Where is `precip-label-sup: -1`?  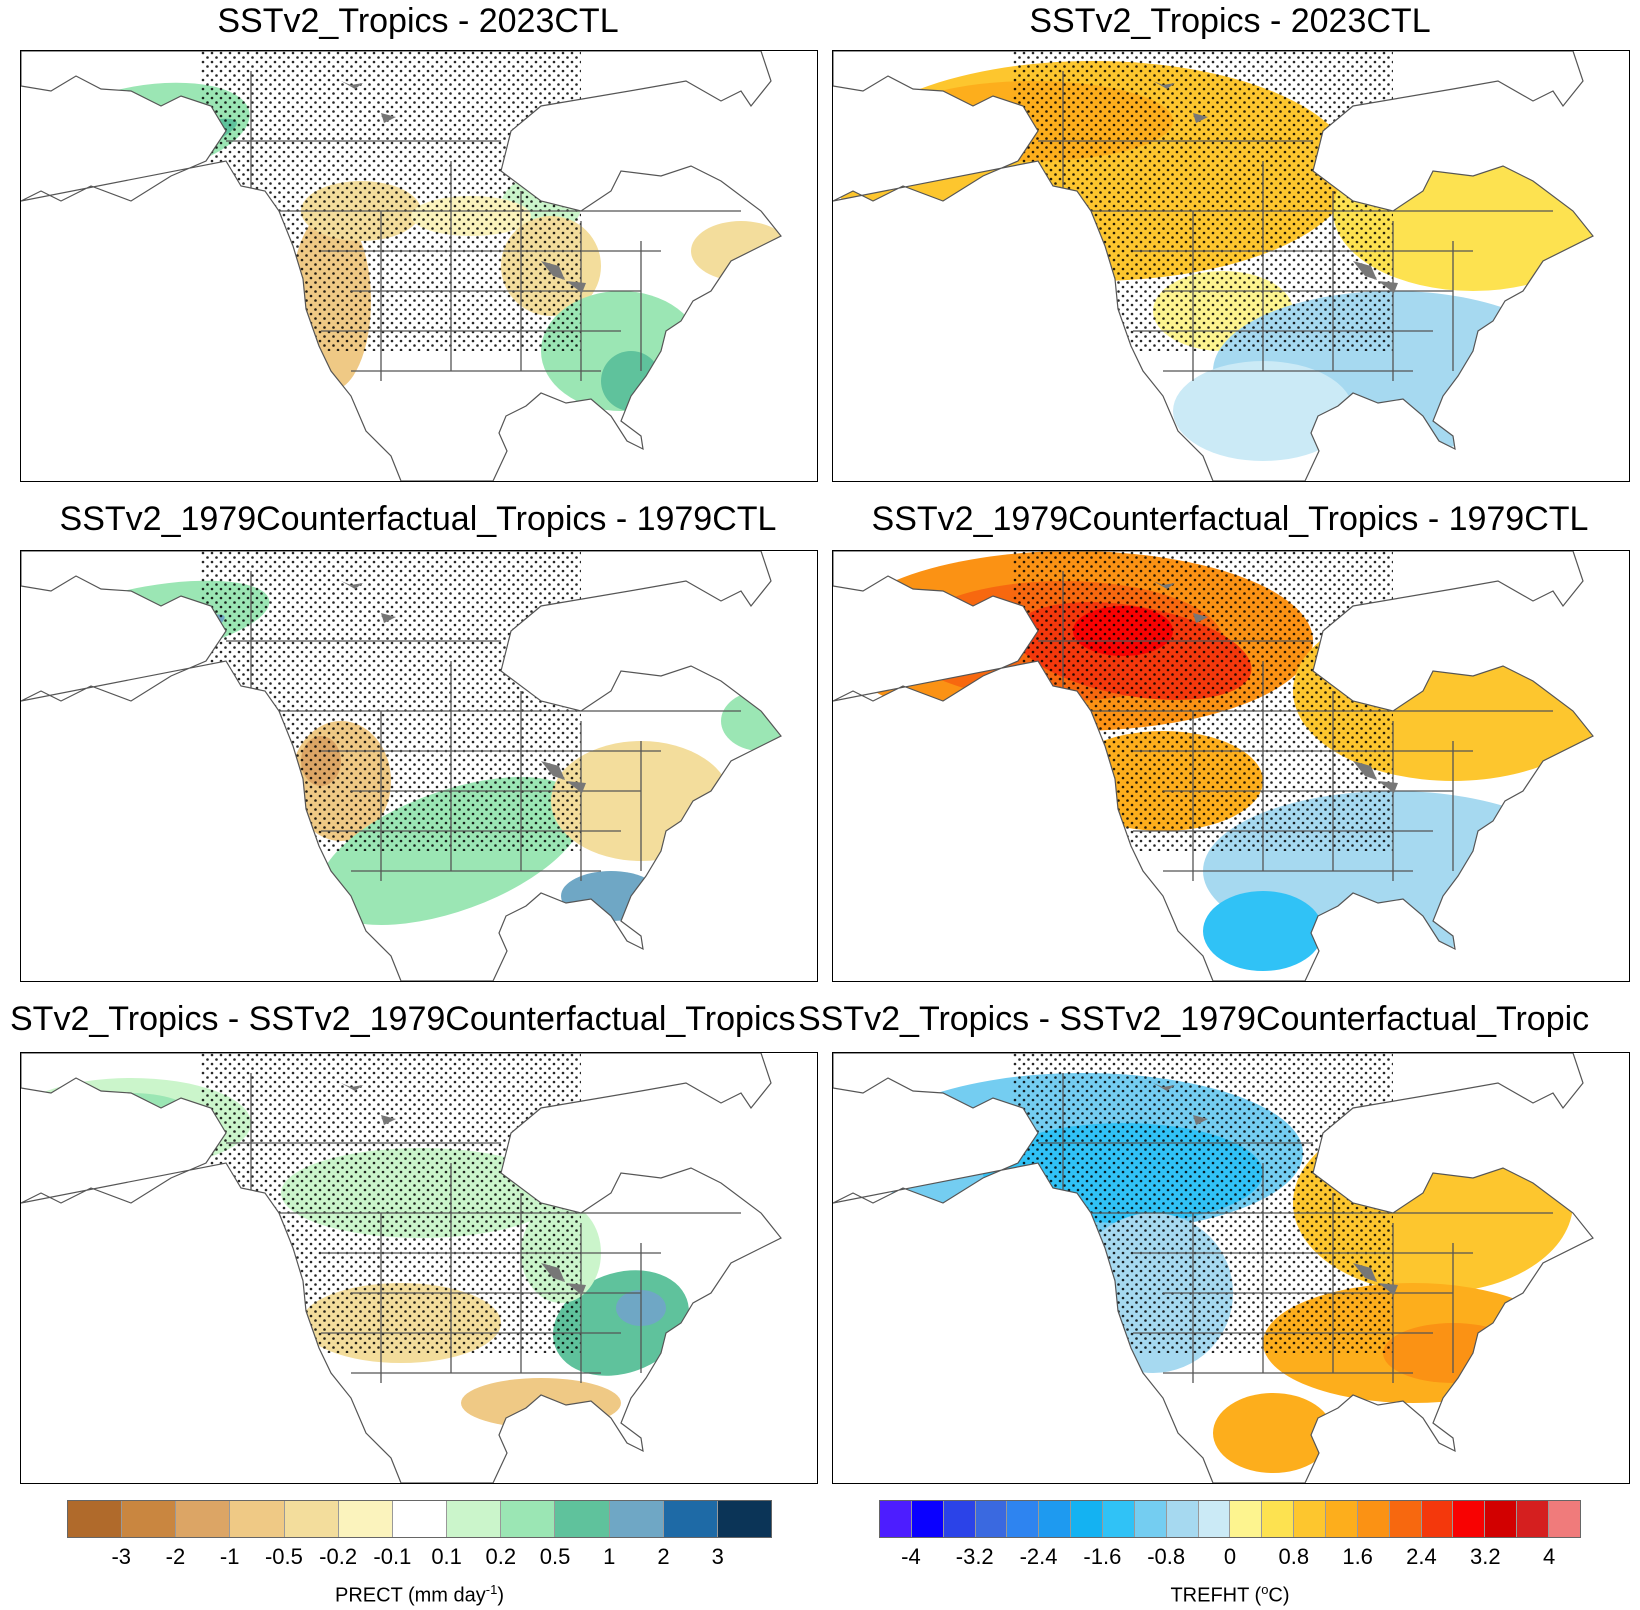
precip-label-sup: -1 is located at coordinates (491, 1589).